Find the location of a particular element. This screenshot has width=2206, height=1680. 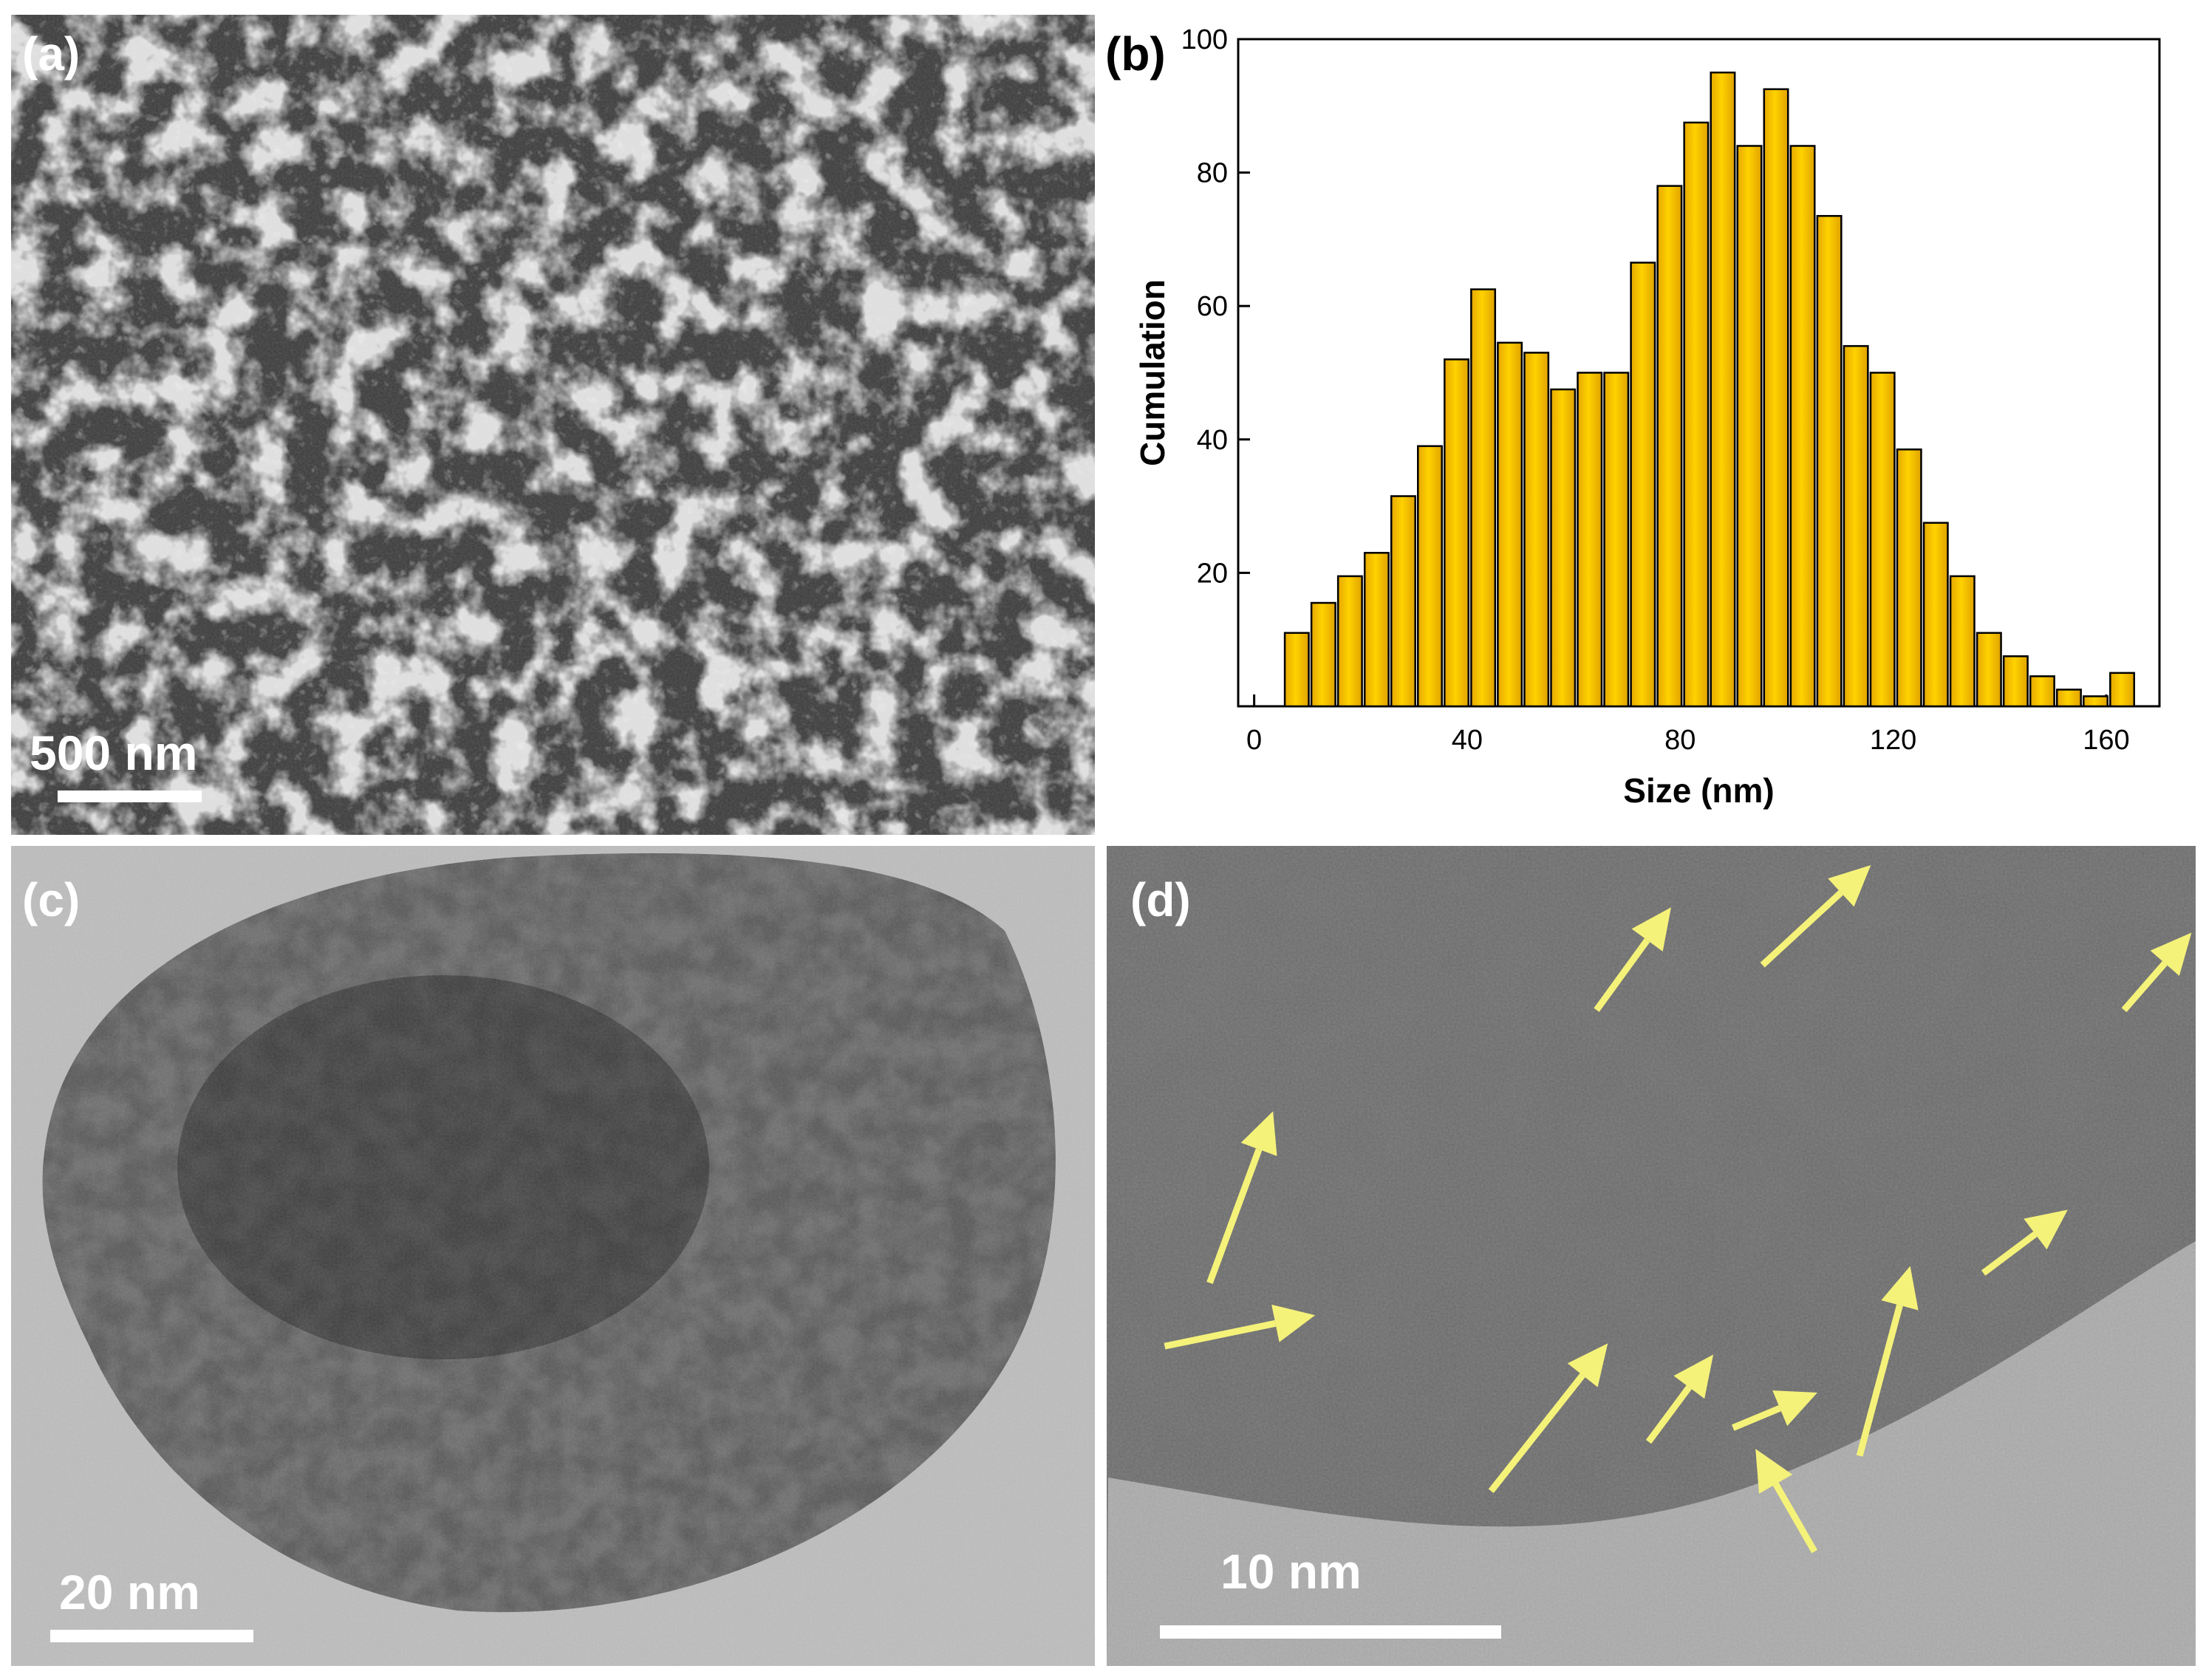

x-tick-label: 40 is located at coordinates (1467, 740).